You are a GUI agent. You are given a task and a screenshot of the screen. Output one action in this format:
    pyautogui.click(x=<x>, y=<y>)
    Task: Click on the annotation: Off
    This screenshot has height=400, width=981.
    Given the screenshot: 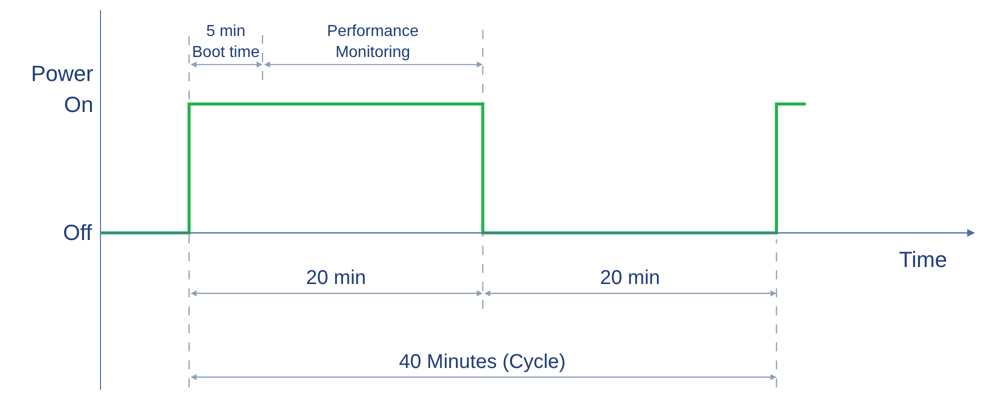 What is the action you would take?
    pyautogui.click(x=78, y=232)
    